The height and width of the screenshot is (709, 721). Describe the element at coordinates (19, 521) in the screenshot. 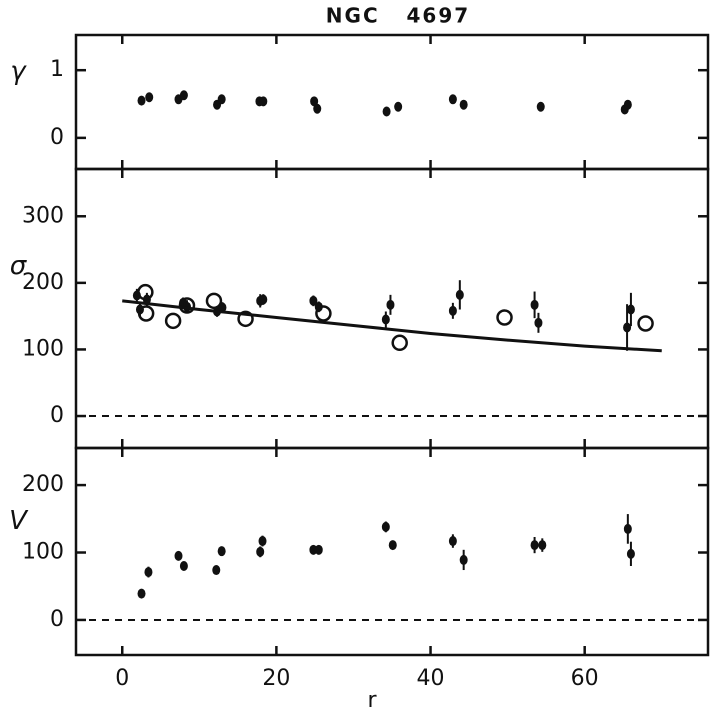

I see `y-axis-label: V` at that location.